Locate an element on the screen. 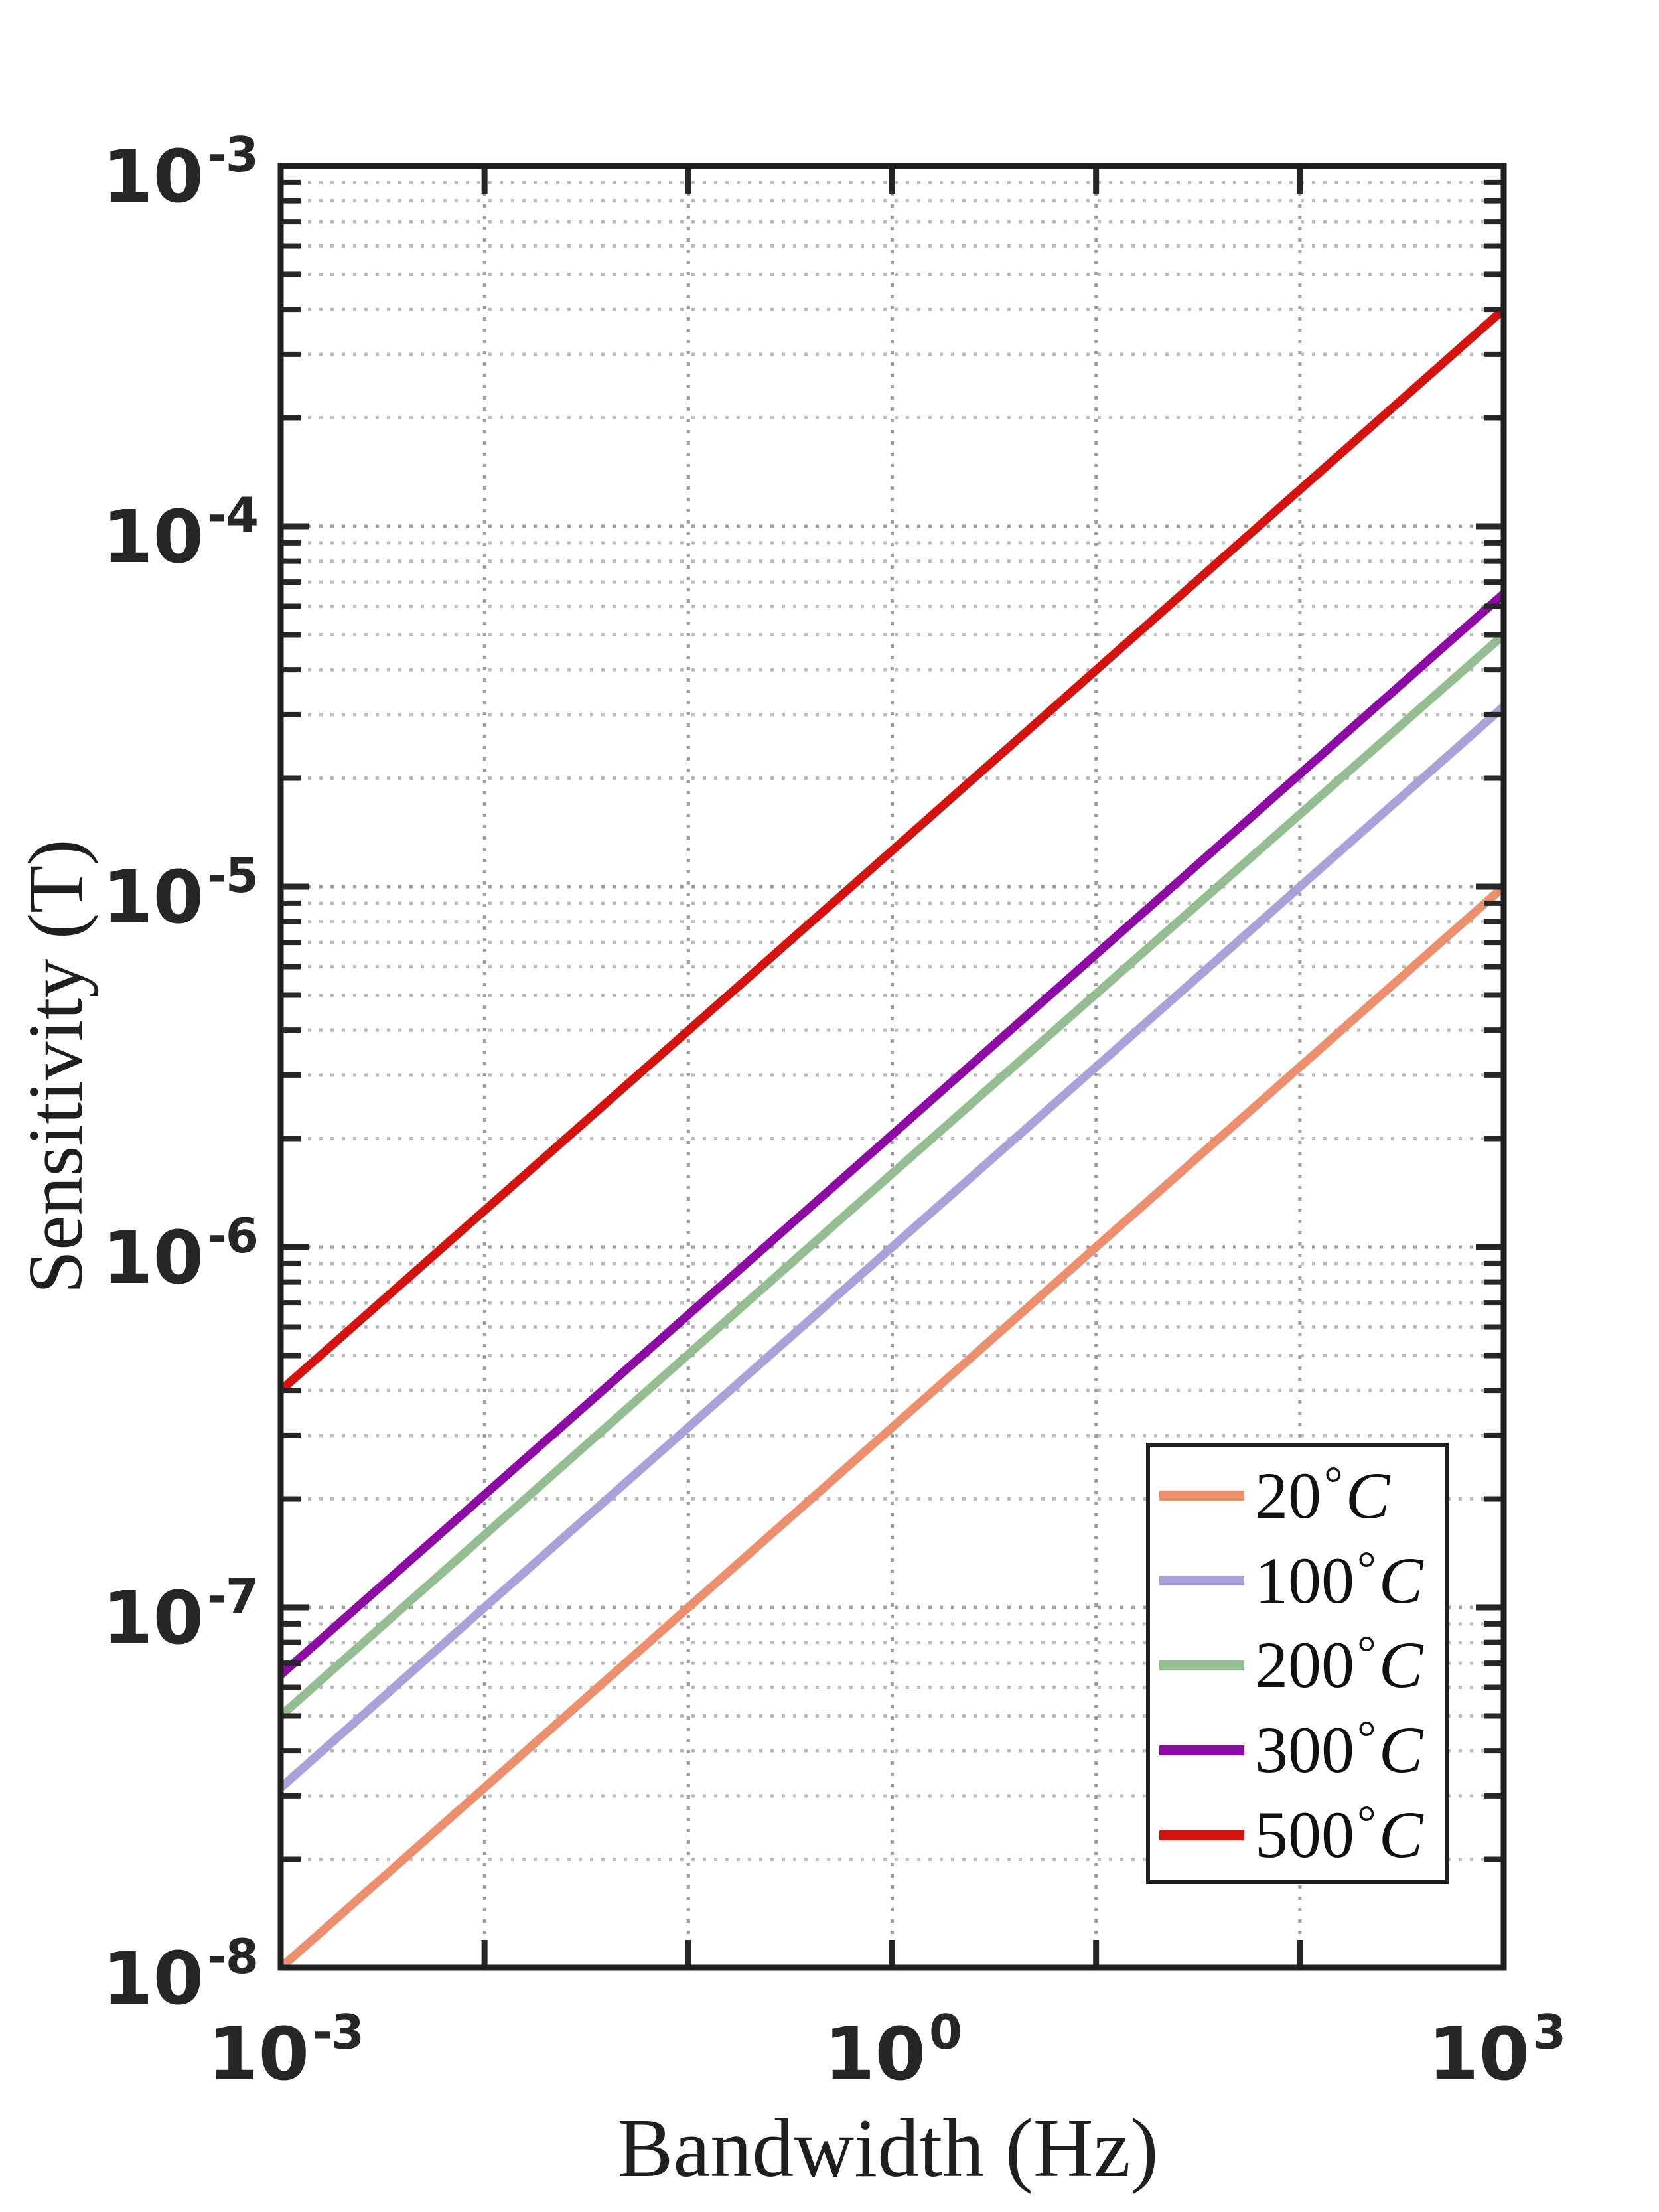  y-tick-label-1e-7: 10-7 is located at coordinates (180, 1614).